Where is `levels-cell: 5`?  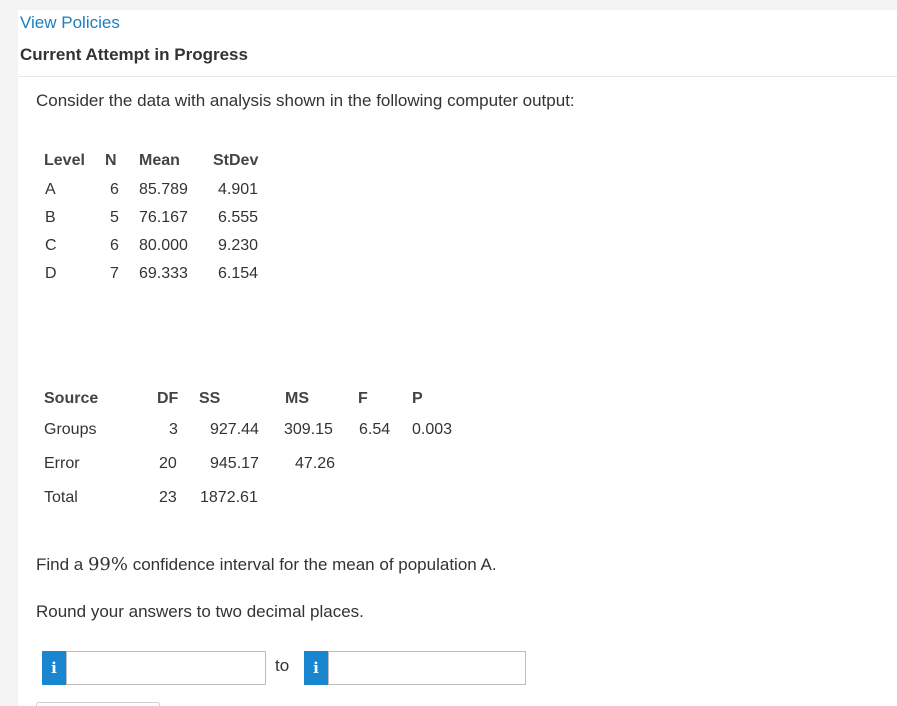
levels-cell: 5 is located at coordinates (114, 217).